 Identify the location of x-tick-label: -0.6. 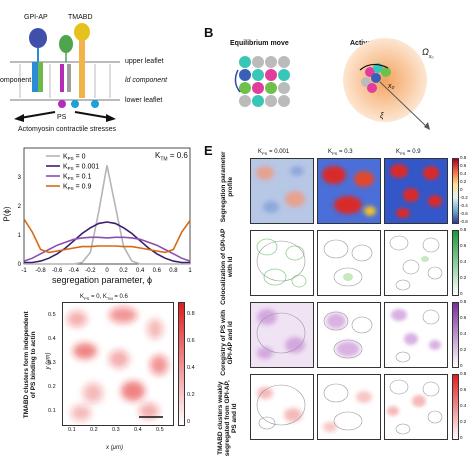
(57, 271).